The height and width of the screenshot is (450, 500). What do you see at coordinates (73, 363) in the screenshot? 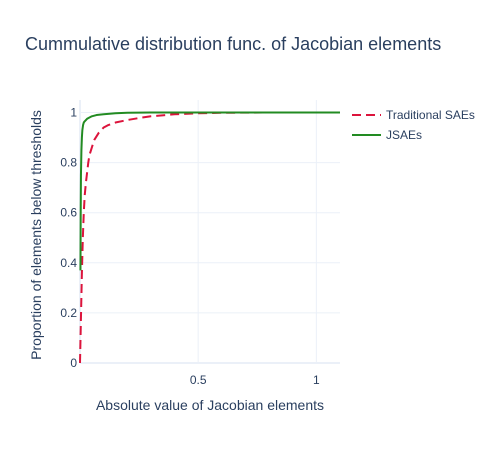
I see `y-tick-label: 0` at bounding box center [73, 363].